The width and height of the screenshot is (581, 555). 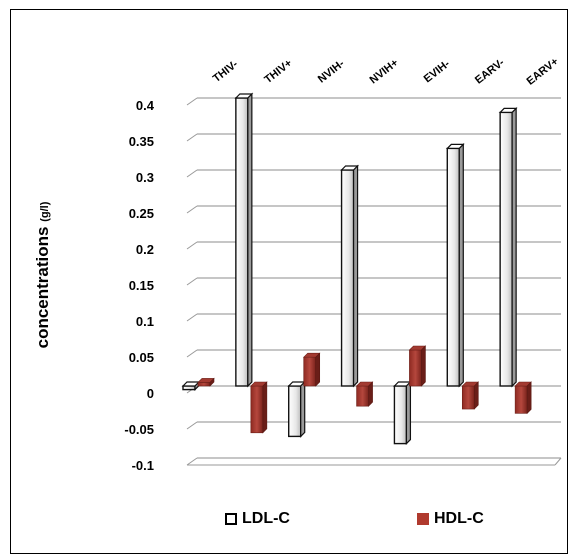 What do you see at coordinates (266, 518) in the screenshot?
I see `legend-label-ldl: LDL-C` at bounding box center [266, 518].